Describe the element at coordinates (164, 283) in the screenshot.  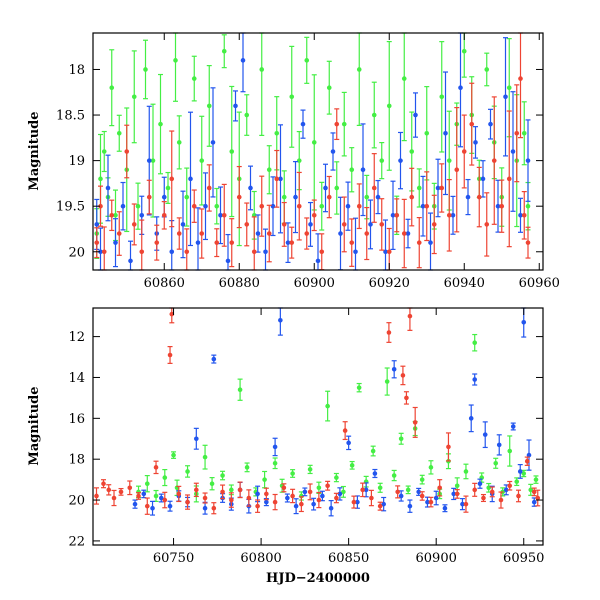
I see `x-tick-label: 60860` at that location.